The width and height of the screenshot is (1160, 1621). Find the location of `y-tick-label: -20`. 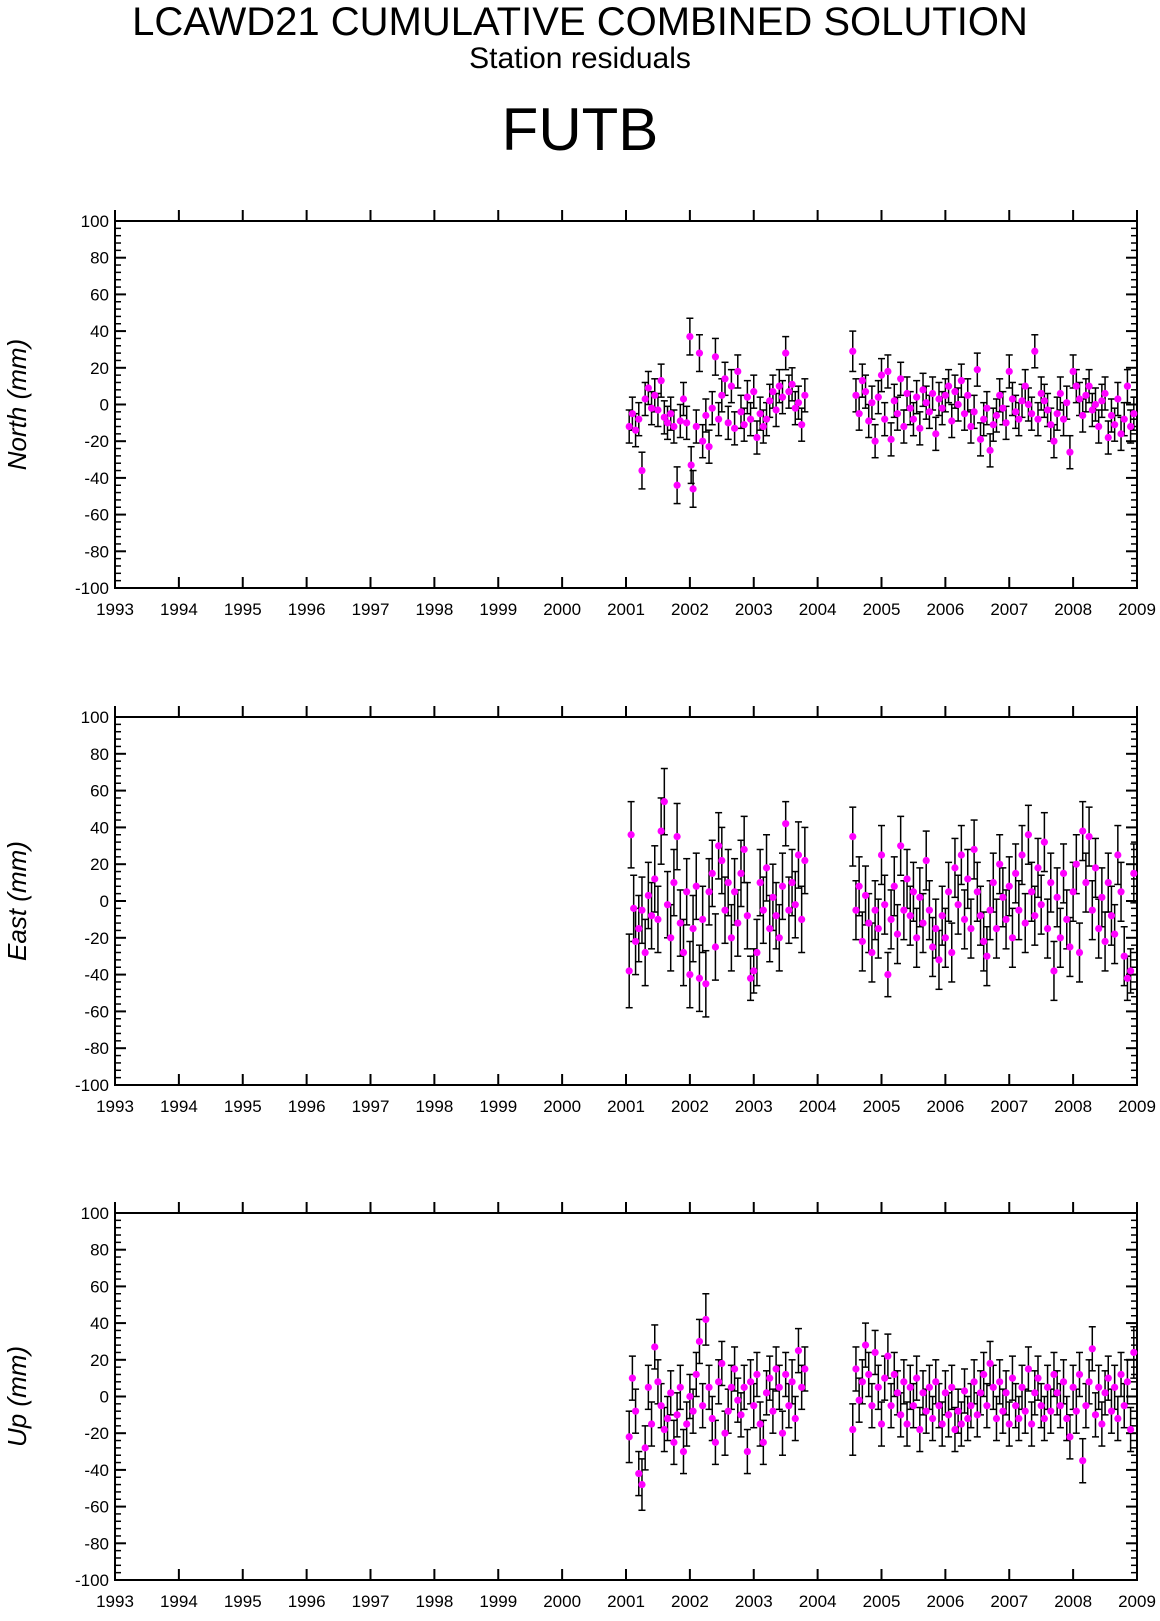

y-tick-label: -20 is located at coordinates (96, 1433).